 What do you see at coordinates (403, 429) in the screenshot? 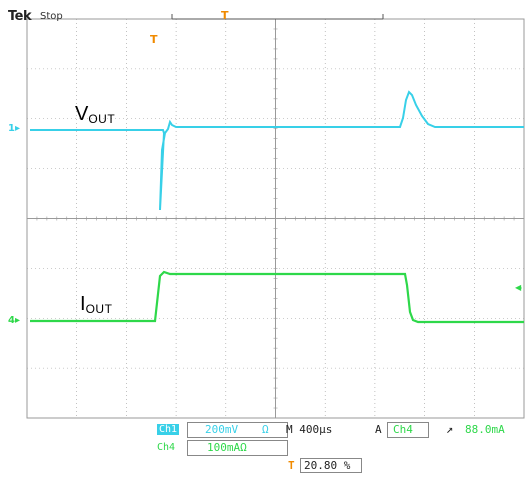
I see `trigger-channel: Ch4` at bounding box center [403, 429].